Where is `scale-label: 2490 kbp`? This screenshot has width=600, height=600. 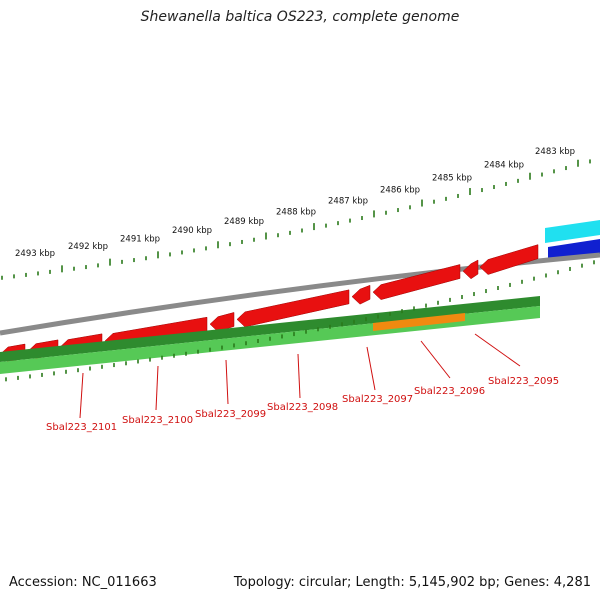
scale-label: 2490 kbp is located at coordinates (192, 231).